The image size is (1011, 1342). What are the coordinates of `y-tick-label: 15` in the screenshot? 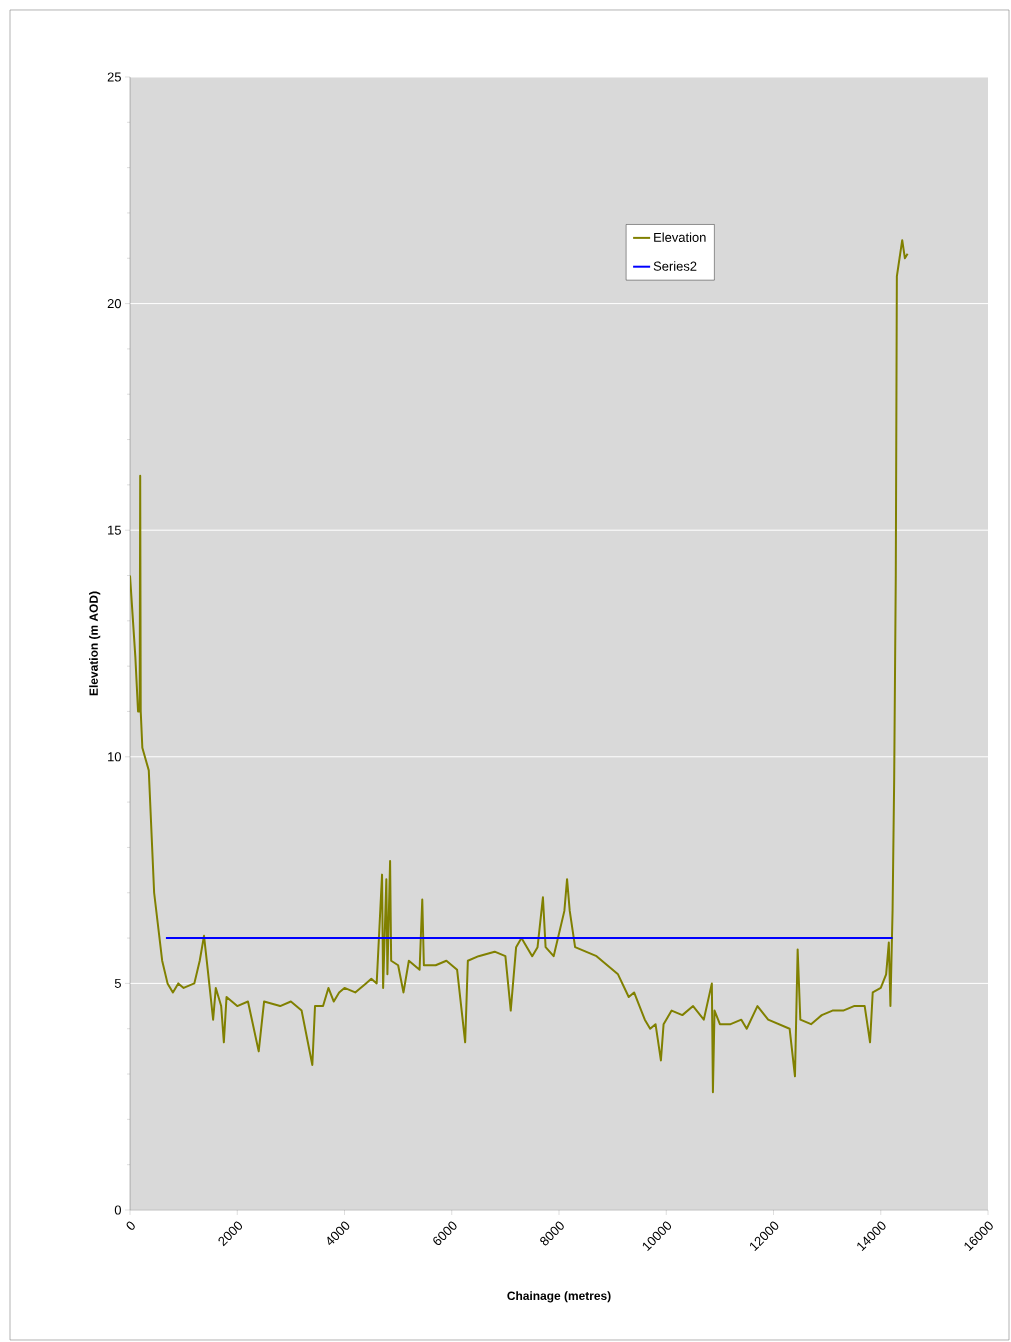 It's located at (114, 530).